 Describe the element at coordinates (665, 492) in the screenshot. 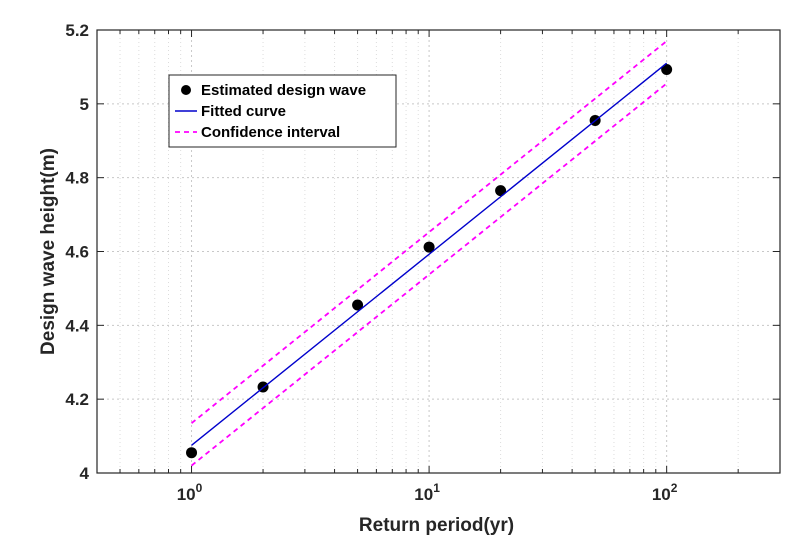

I see `x-tick-label: 10²` at that location.